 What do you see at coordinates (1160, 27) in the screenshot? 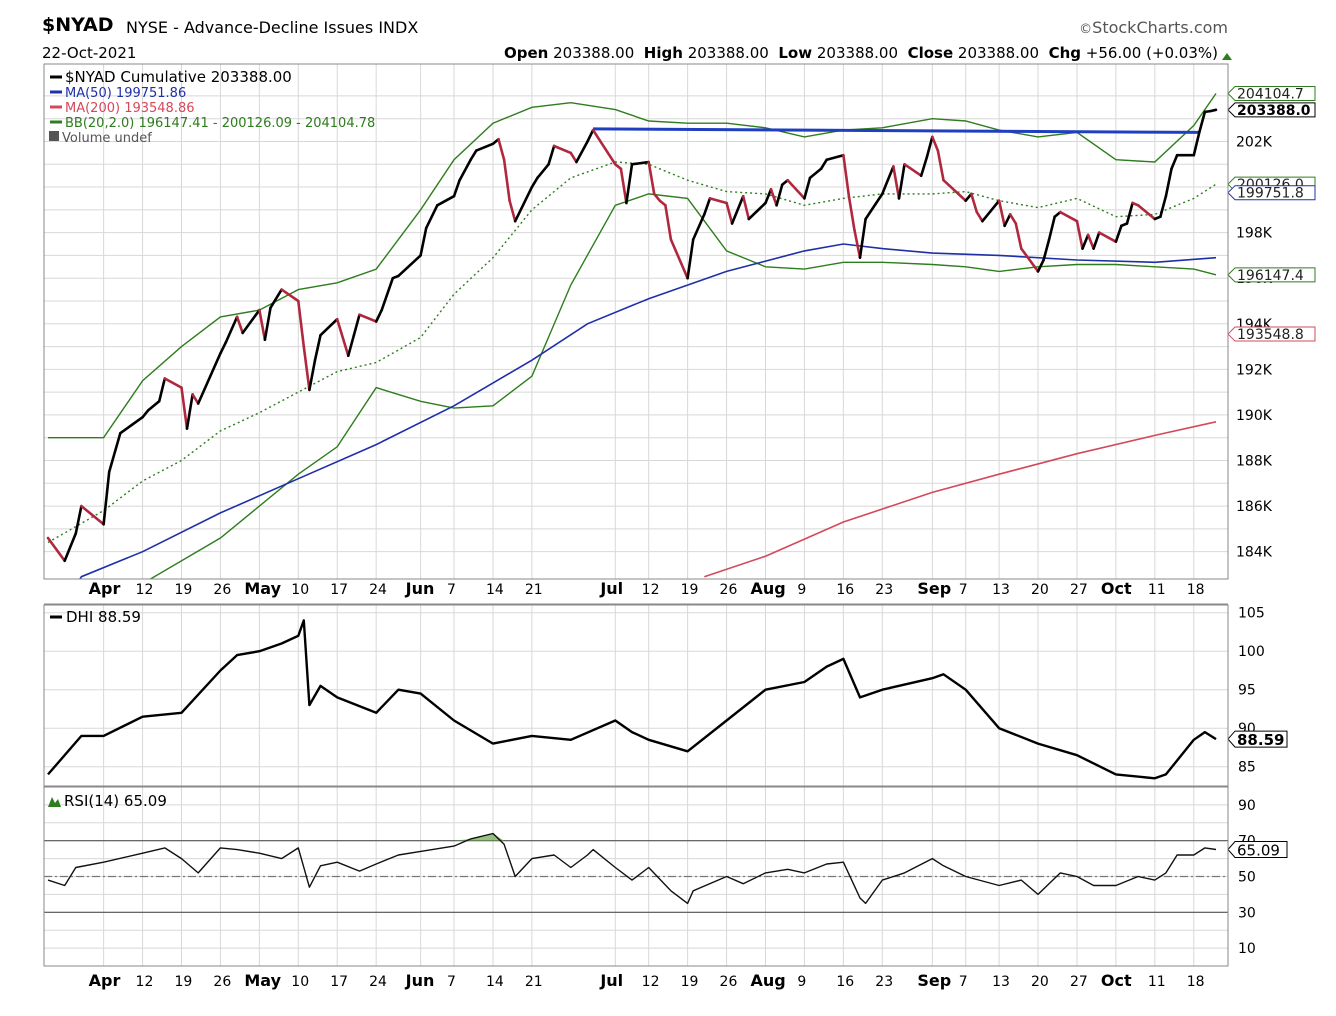
I see `brand-name: StockCharts.com` at bounding box center [1160, 27].